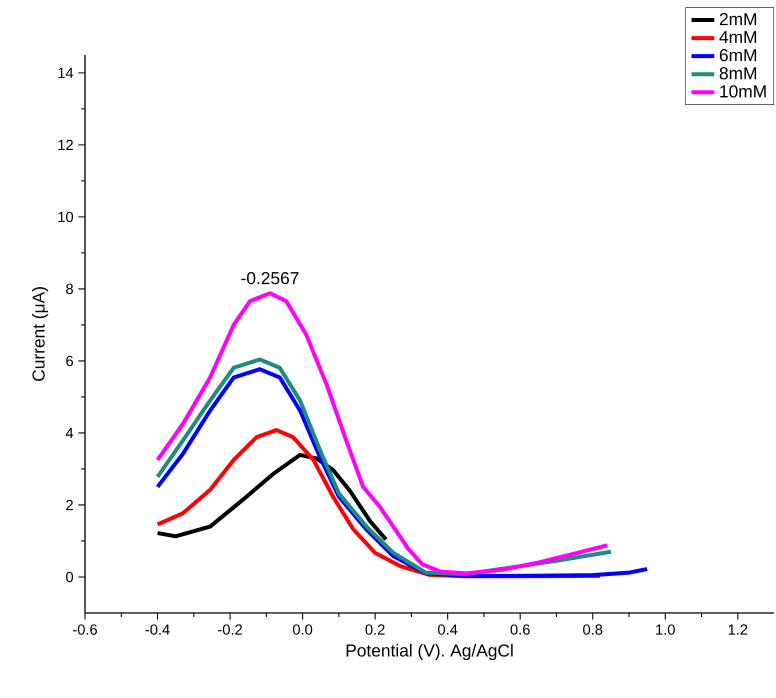 This screenshot has width=776, height=698. What do you see at coordinates (230, 629) in the screenshot?
I see `x-tick-label: -0.2` at bounding box center [230, 629].